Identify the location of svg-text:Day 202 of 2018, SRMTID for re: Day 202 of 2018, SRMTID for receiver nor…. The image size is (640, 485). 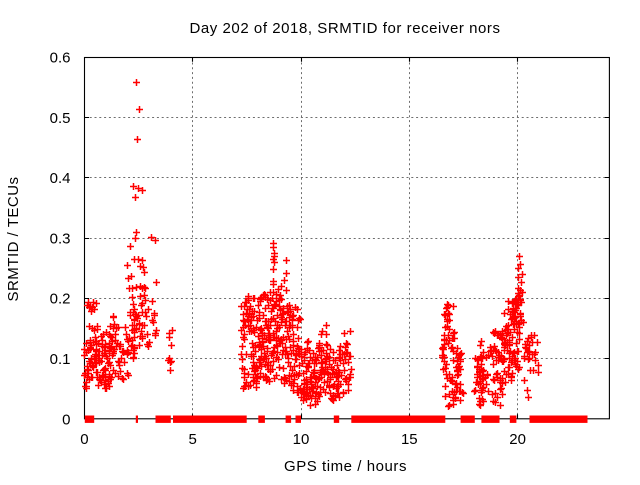
(345, 28).